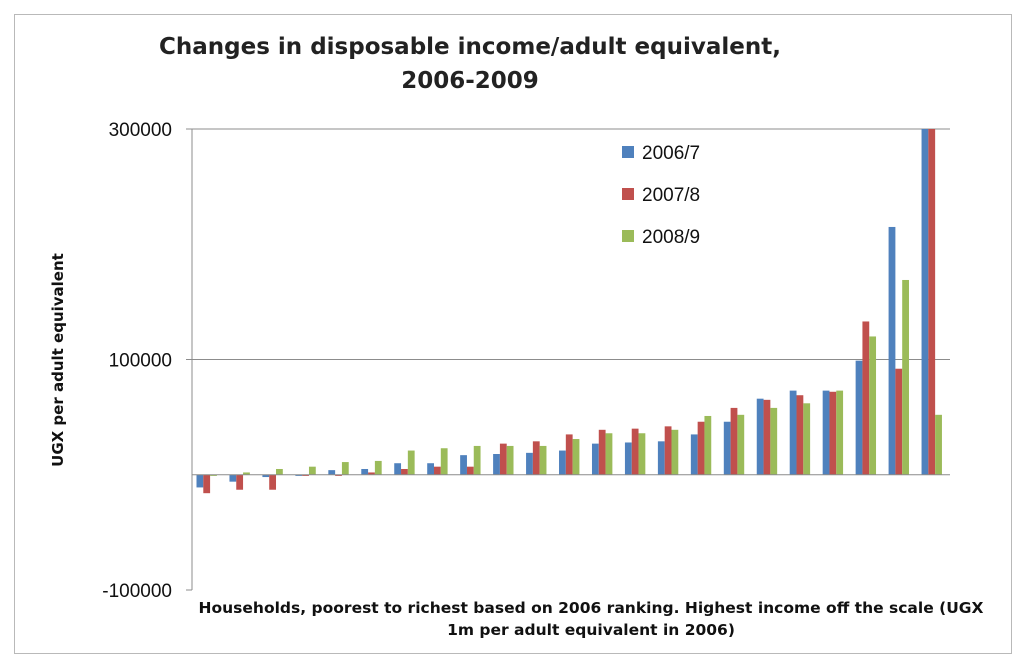 This screenshot has width=1026, height=659. What do you see at coordinates (671, 153) in the screenshot?
I see `legend-label-2006-7: 2006/7` at bounding box center [671, 153].